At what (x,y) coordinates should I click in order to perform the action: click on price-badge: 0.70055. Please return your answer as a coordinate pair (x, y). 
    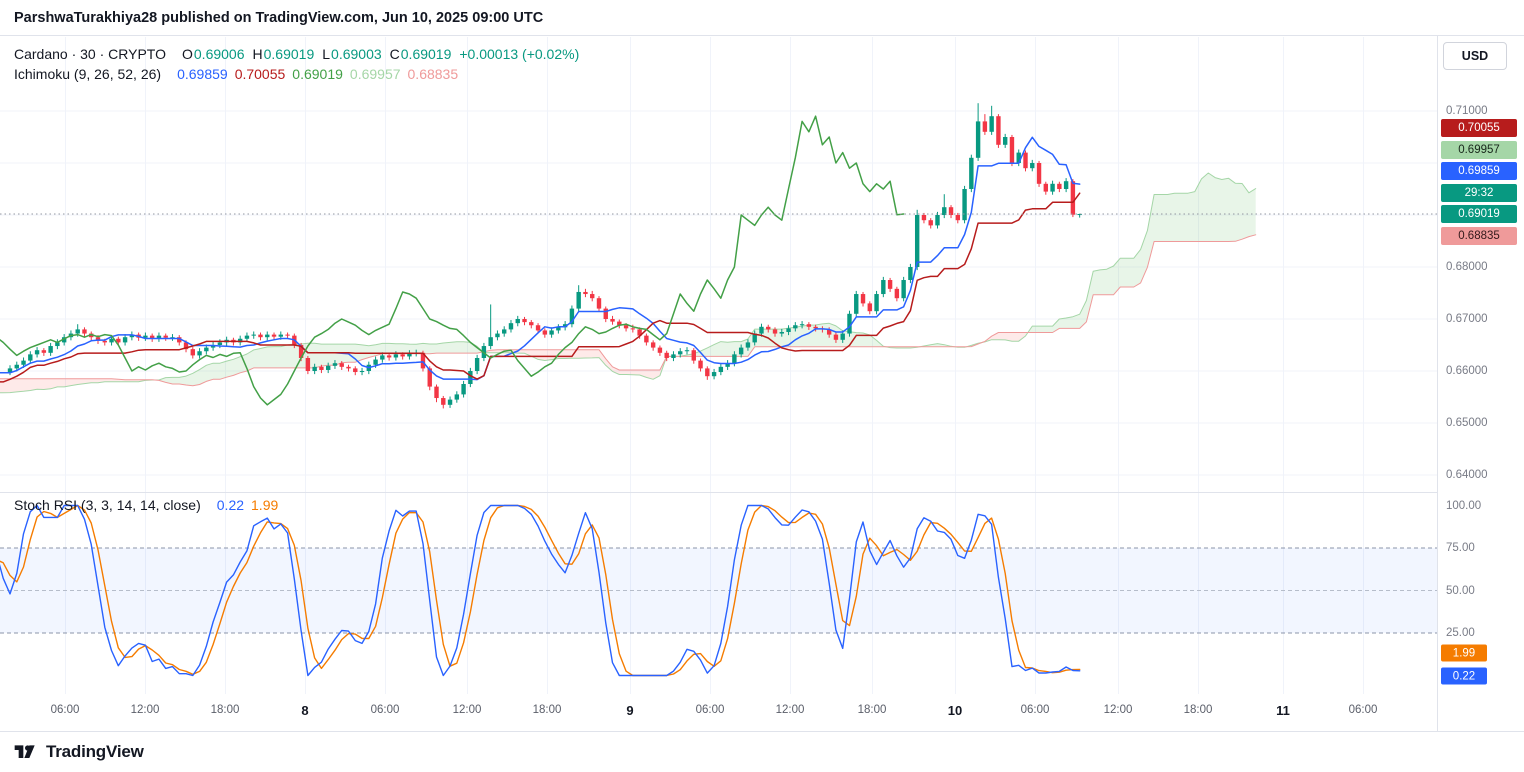
    Looking at the image, I should click on (1479, 128).